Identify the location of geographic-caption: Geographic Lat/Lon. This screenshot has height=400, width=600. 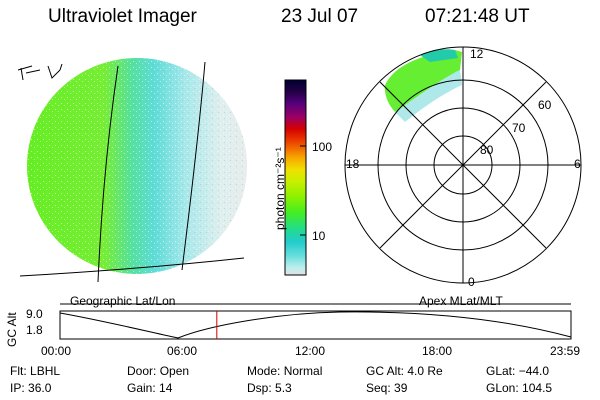
(123, 301).